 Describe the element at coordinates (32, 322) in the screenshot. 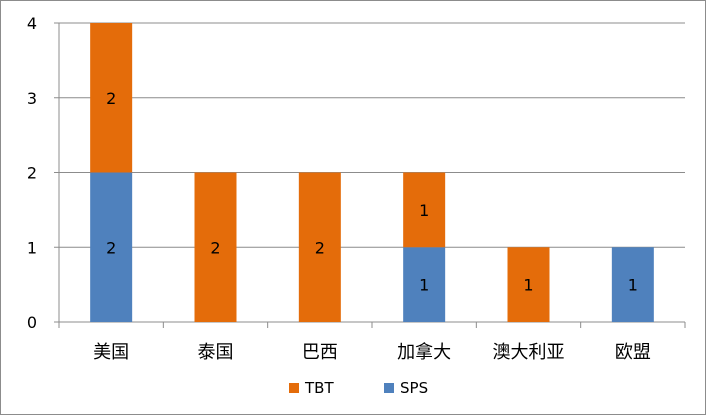

I see `y-tick-label-0: 0` at that location.